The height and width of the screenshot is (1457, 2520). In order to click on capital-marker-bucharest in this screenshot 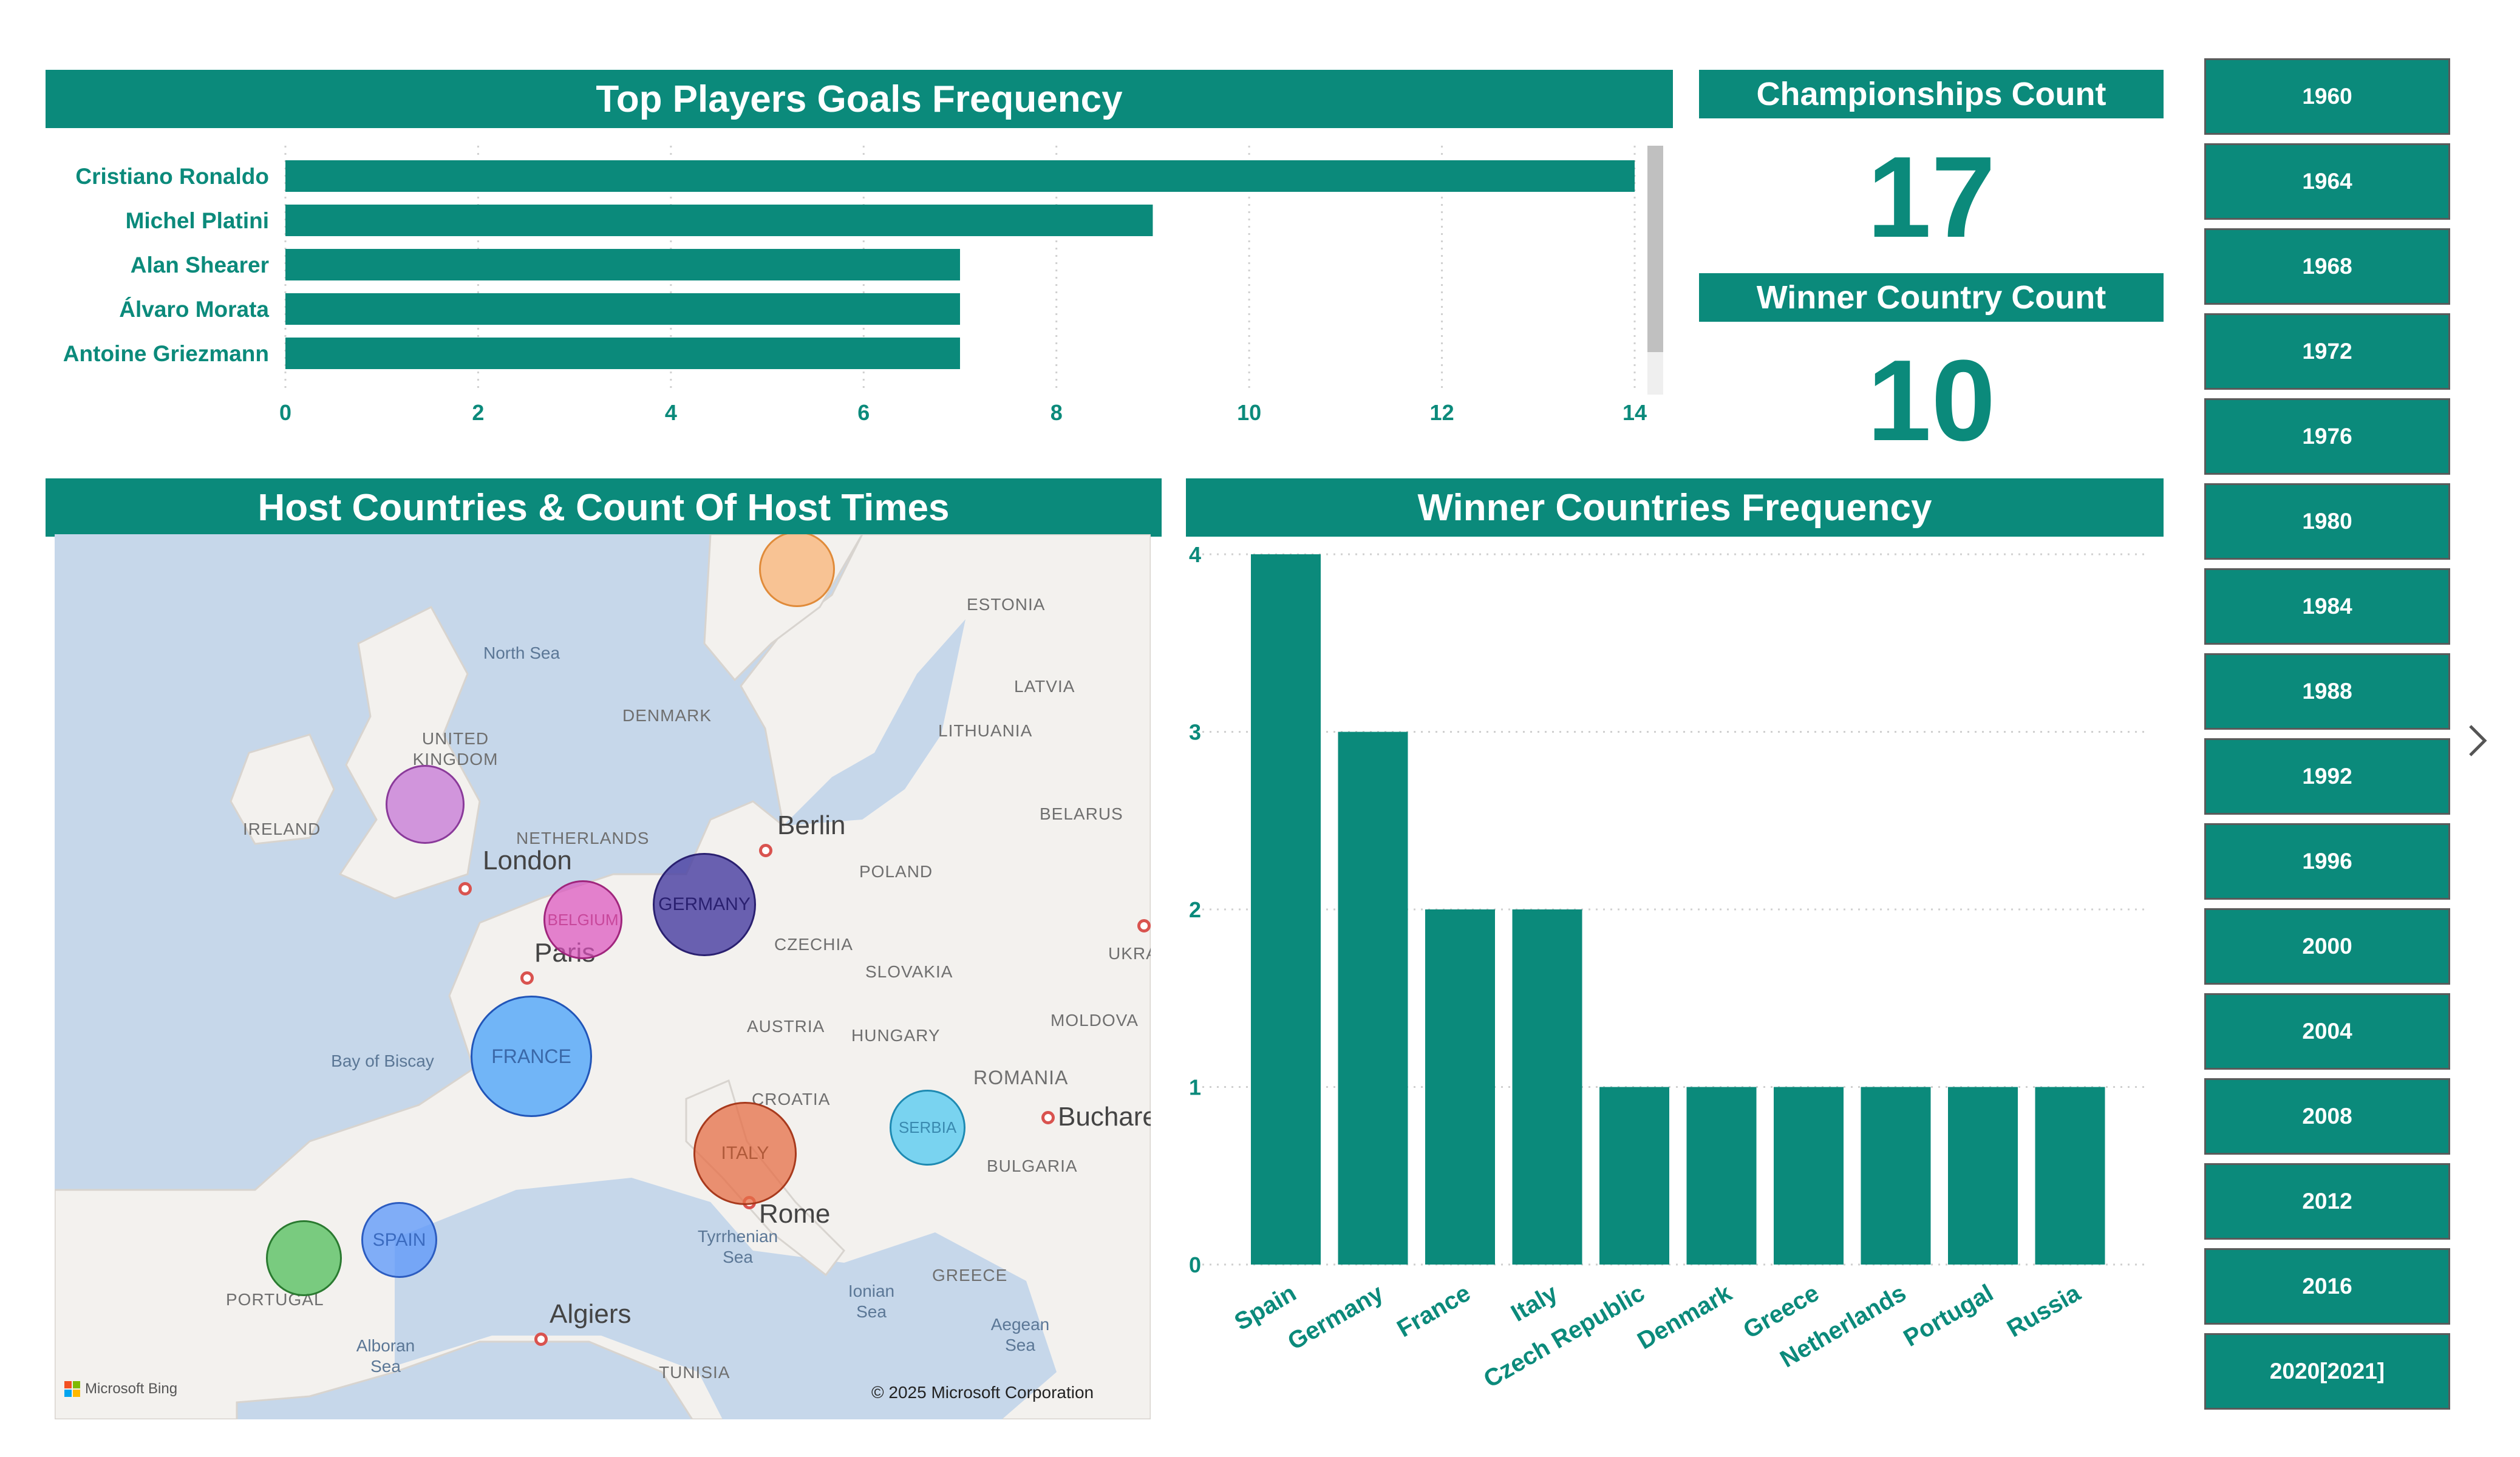, I will do `click(1048, 1117)`.